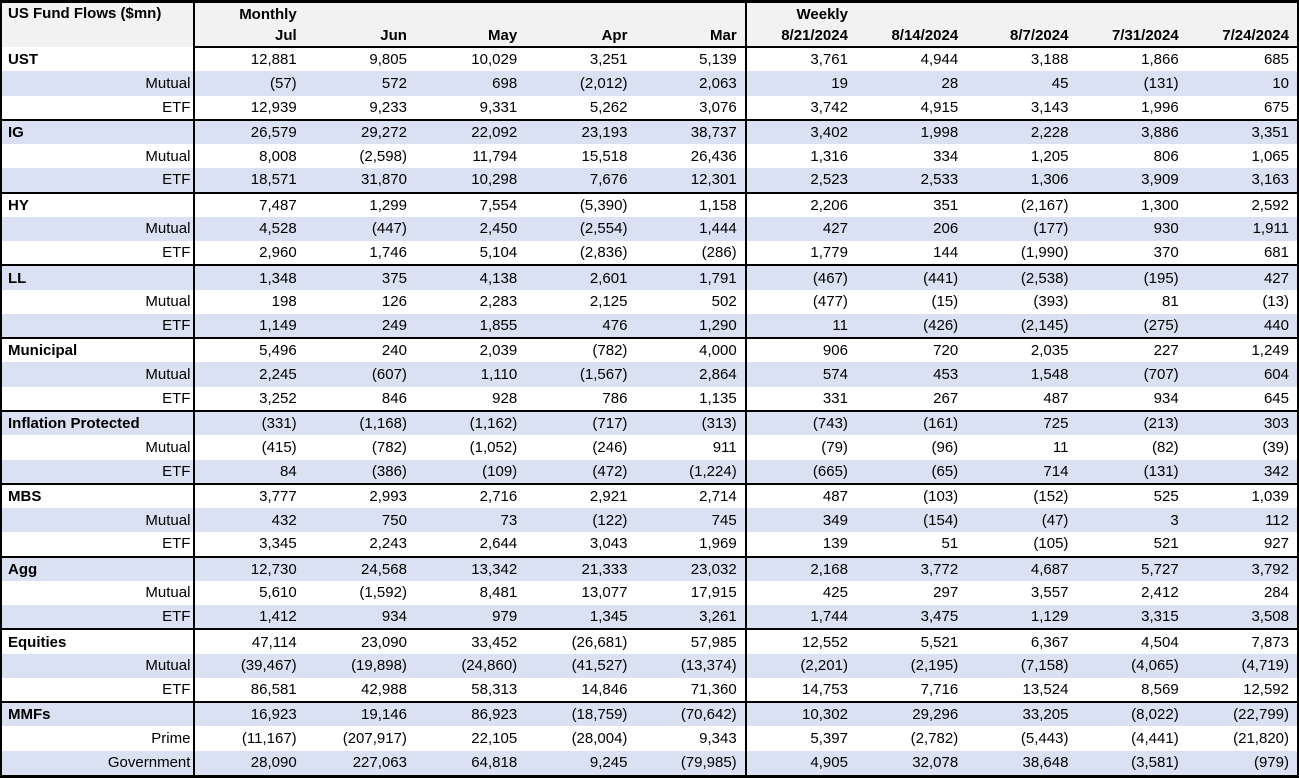  What do you see at coordinates (1160, 60) in the screenshot?
I see `data-cell: 1,866` at bounding box center [1160, 60].